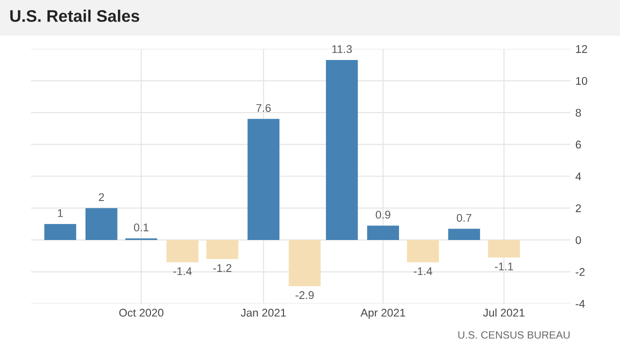 The image size is (620, 349). I want to click on data-label: 0.1, so click(141, 228).